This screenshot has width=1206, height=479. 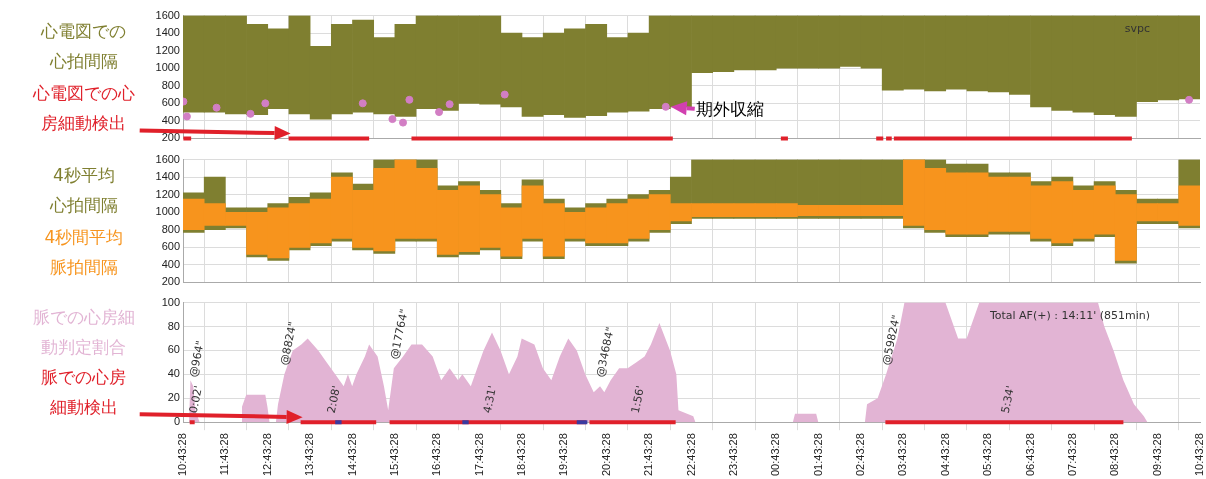 What do you see at coordinates (224, 454) in the screenshot?
I see `x-tick-label: 11:43:28` at bounding box center [224, 454].